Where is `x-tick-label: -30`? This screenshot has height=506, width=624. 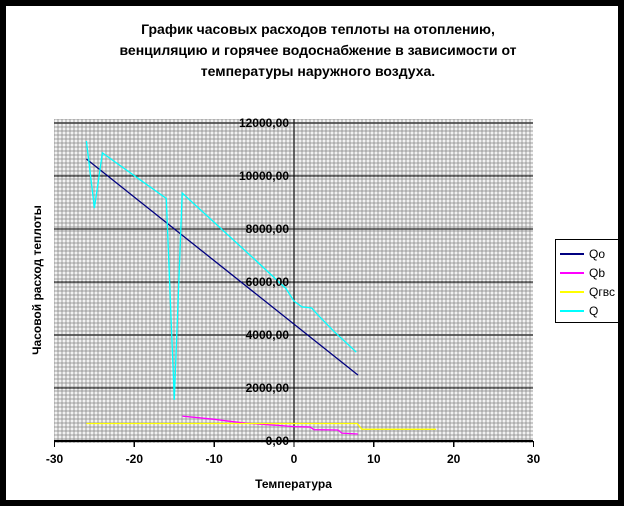
x-tick-label: -30 is located at coordinates (55, 459).